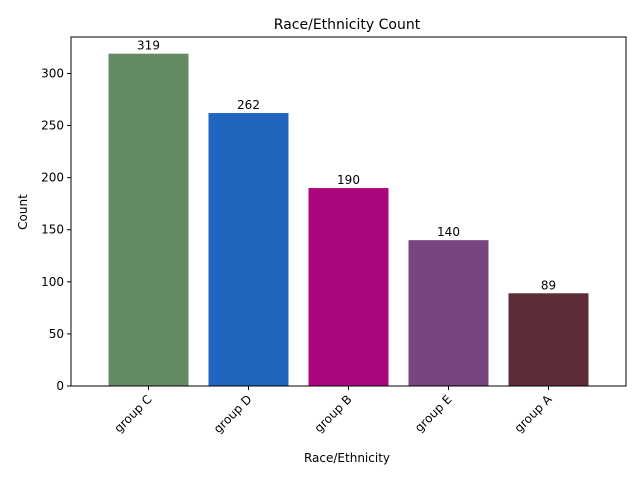  What do you see at coordinates (448, 232) in the screenshot?
I see `data-label: 140` at bounding box center [448, 232].